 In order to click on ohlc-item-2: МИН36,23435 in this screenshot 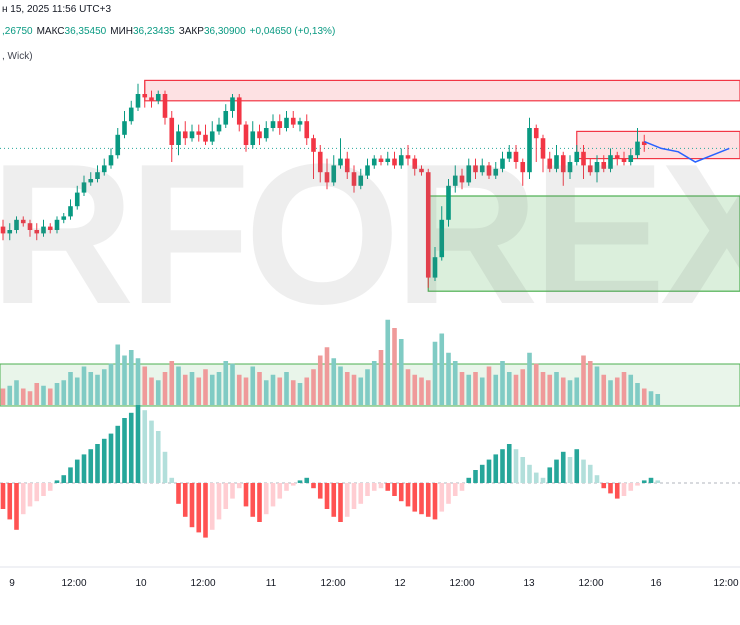, I will do `click(142, 31)`.